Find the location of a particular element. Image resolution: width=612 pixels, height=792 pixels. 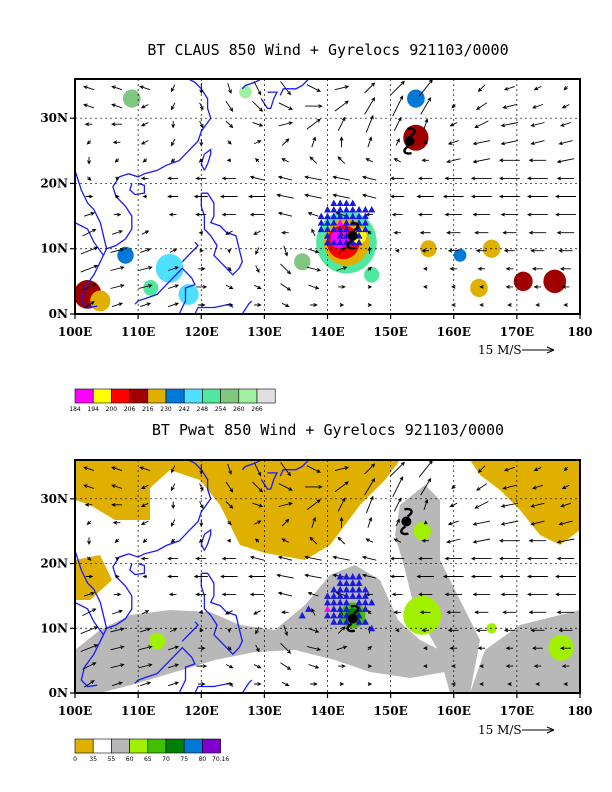

colorbar-label: 70.16 is located at coordinates (220, 759).